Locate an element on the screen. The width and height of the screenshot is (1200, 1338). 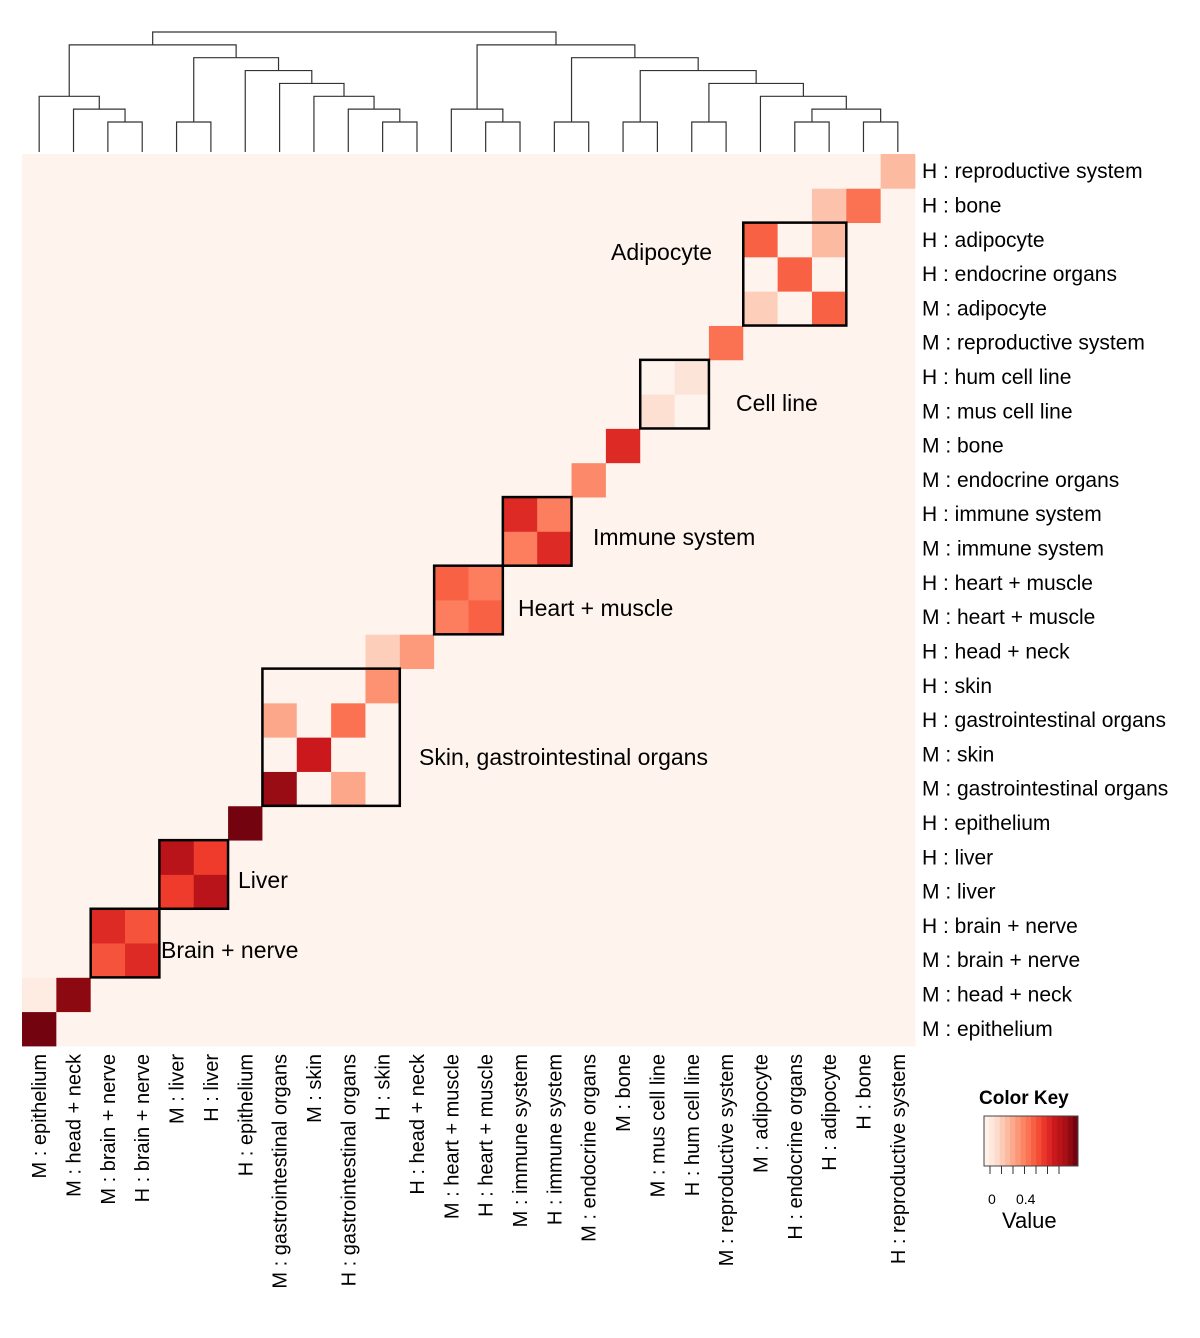
color-key-swatch is located at coordinates (1075, 1141).